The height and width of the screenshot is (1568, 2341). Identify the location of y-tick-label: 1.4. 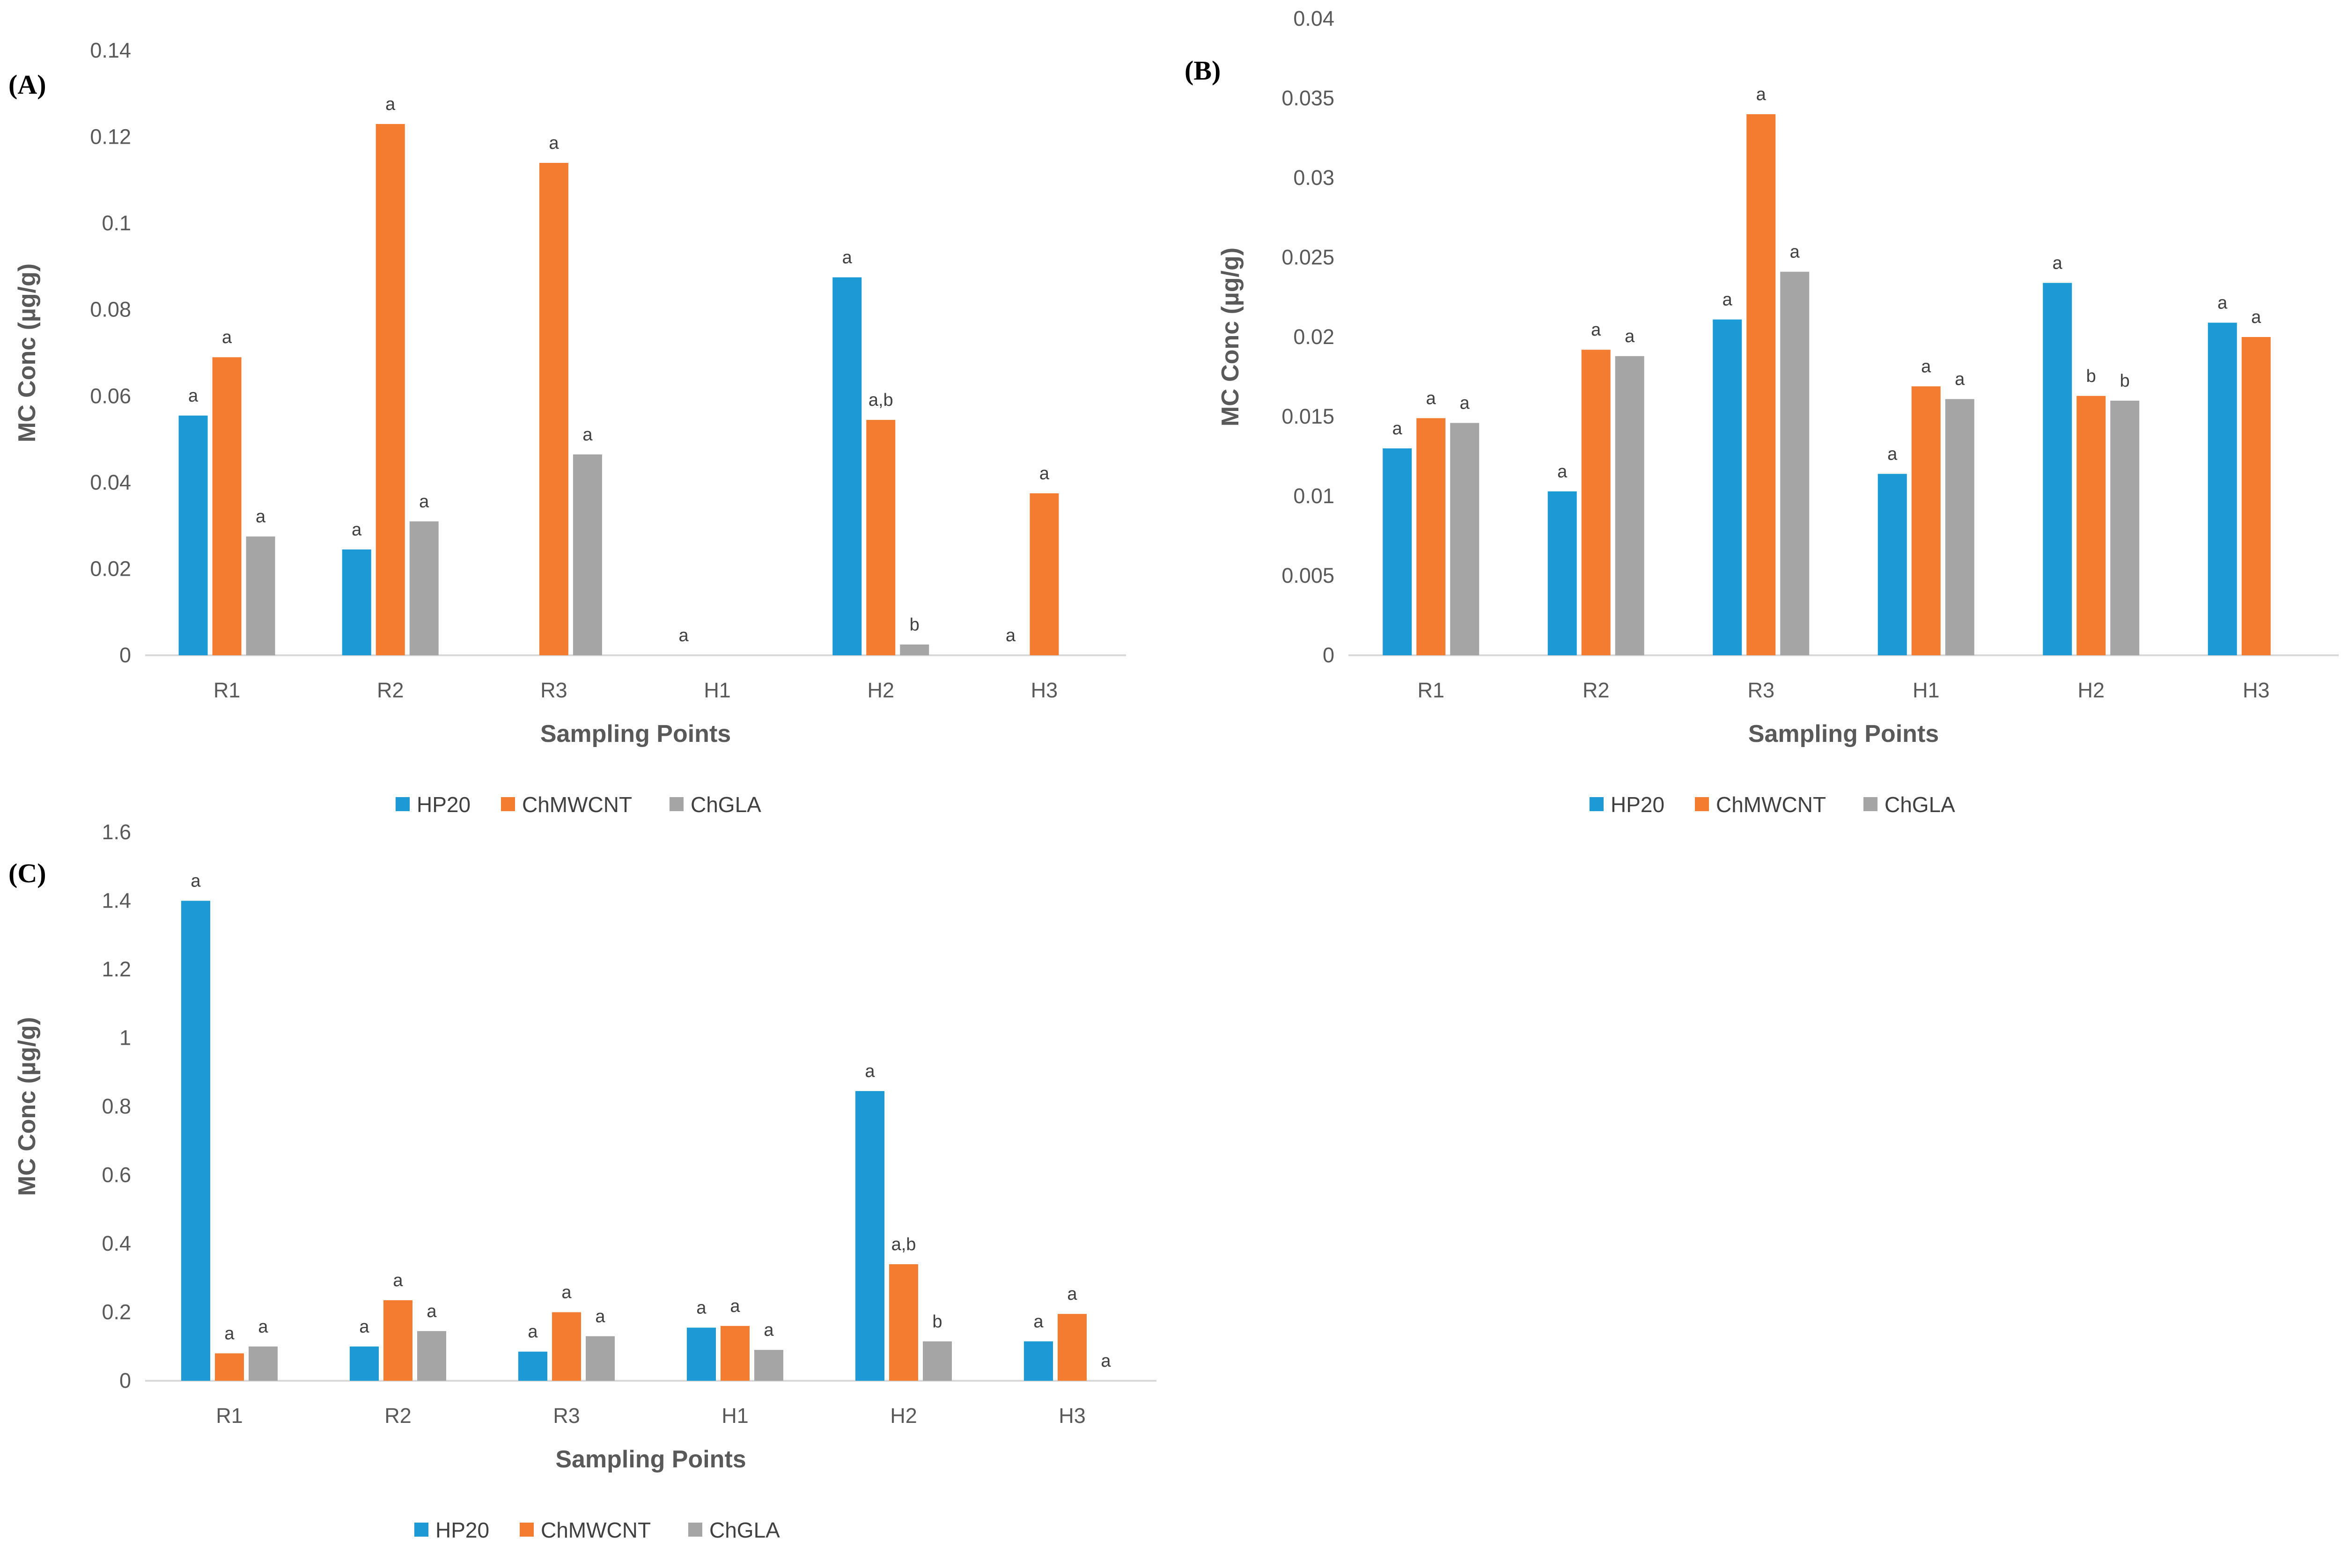
(116, 901).